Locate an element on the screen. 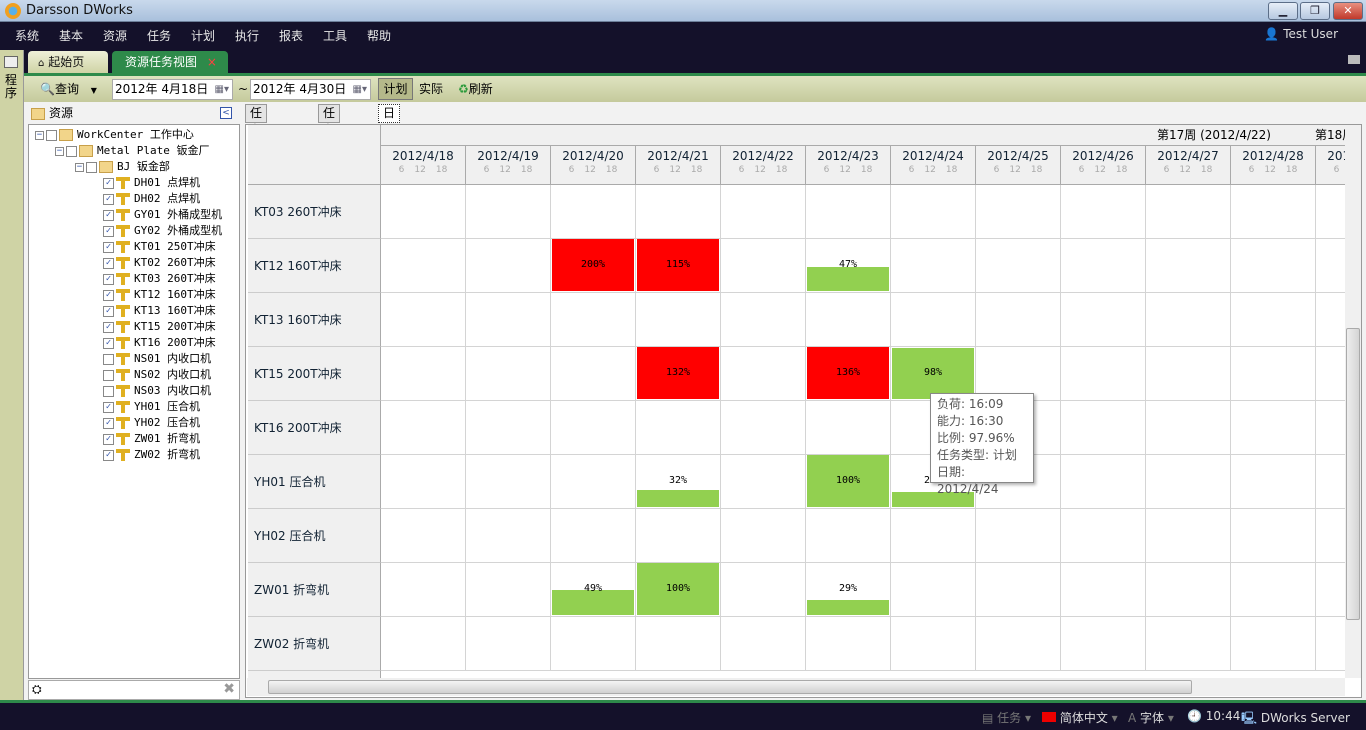 The width and height of the screenshot is (1366, 730). program-sidebar: 程序 is located at coordinates (12, 375).